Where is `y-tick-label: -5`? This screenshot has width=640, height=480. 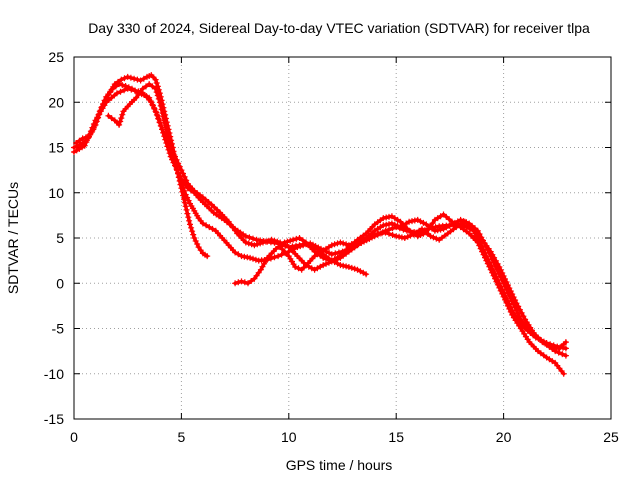 y-tick-label: -5 is located at coordinates (58, 329).